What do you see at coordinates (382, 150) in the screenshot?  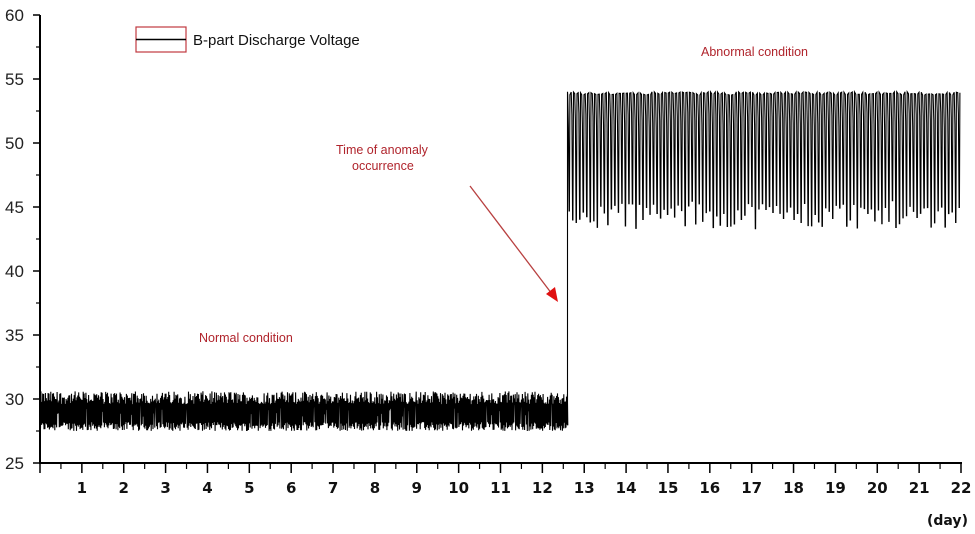 I see `anomaly-label-line1: Time of anomaly` at bounding box center [382, 150].